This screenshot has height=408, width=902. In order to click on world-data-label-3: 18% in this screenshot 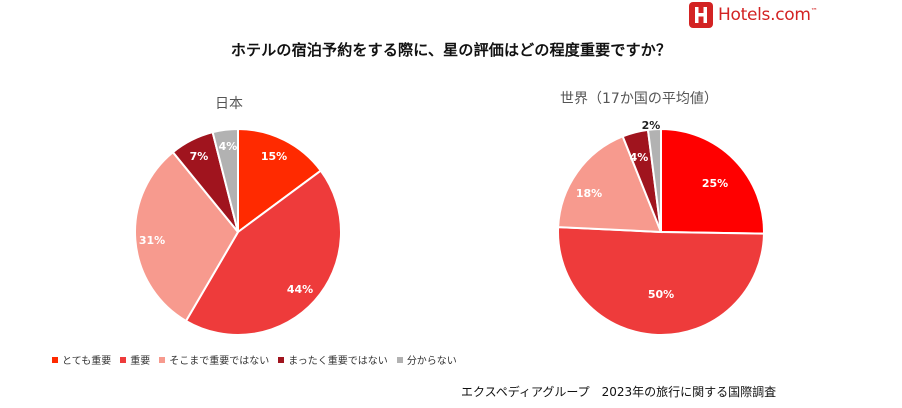, I will do `click(589, 193)`.